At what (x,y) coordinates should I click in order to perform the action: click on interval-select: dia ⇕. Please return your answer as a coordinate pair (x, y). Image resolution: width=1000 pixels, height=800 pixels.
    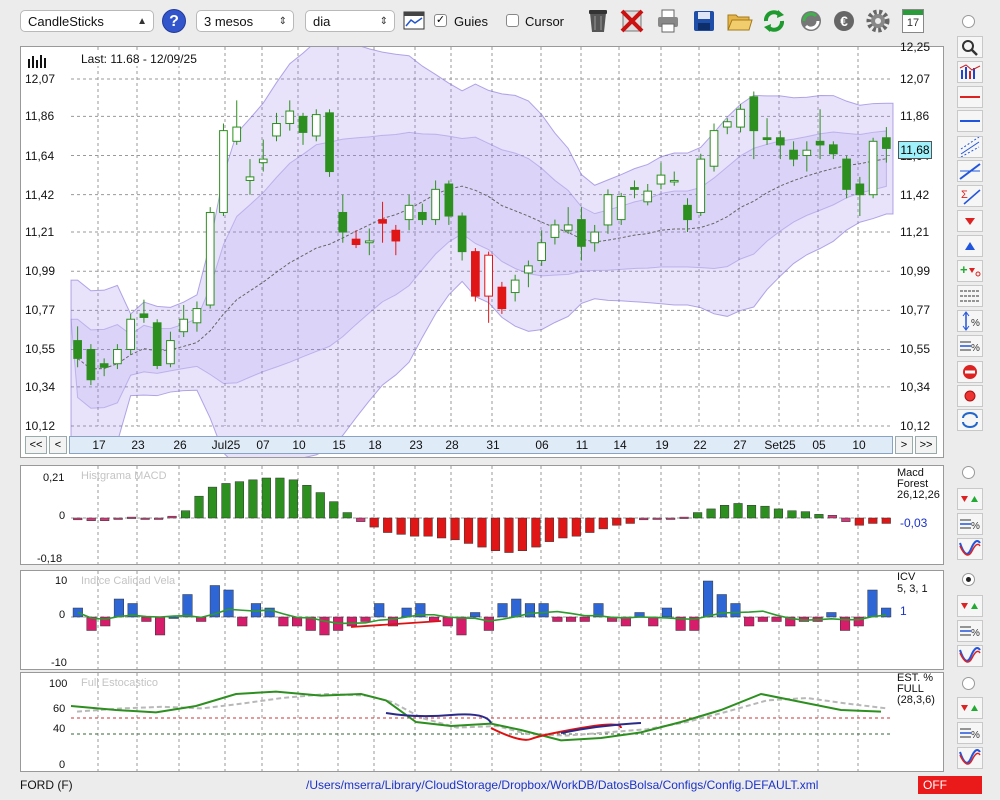
    Looking at the image, I should click on (350, 21).